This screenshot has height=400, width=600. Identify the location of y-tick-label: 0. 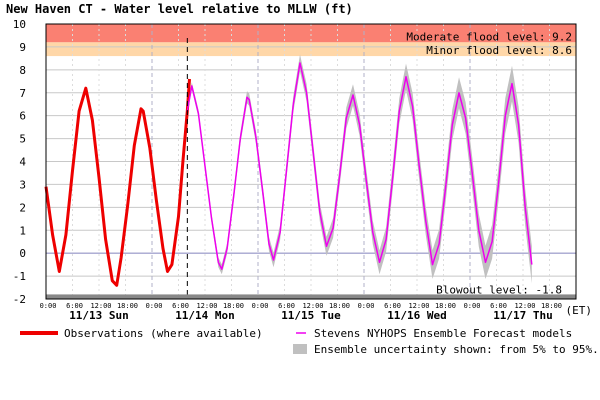
(22, 253).